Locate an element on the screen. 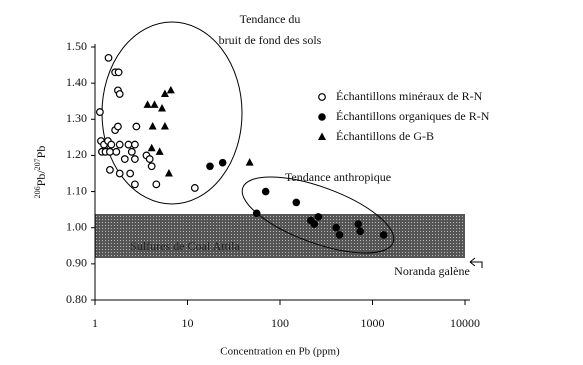  y-axis-label-part: Pb is located at coordinates (41, 152).